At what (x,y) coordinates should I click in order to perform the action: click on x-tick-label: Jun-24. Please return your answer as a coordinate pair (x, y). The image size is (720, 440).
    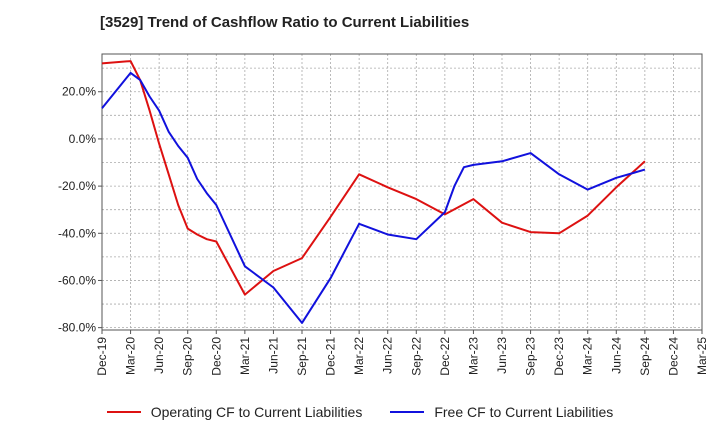
    Looking at the image, I should click on (616, 355).